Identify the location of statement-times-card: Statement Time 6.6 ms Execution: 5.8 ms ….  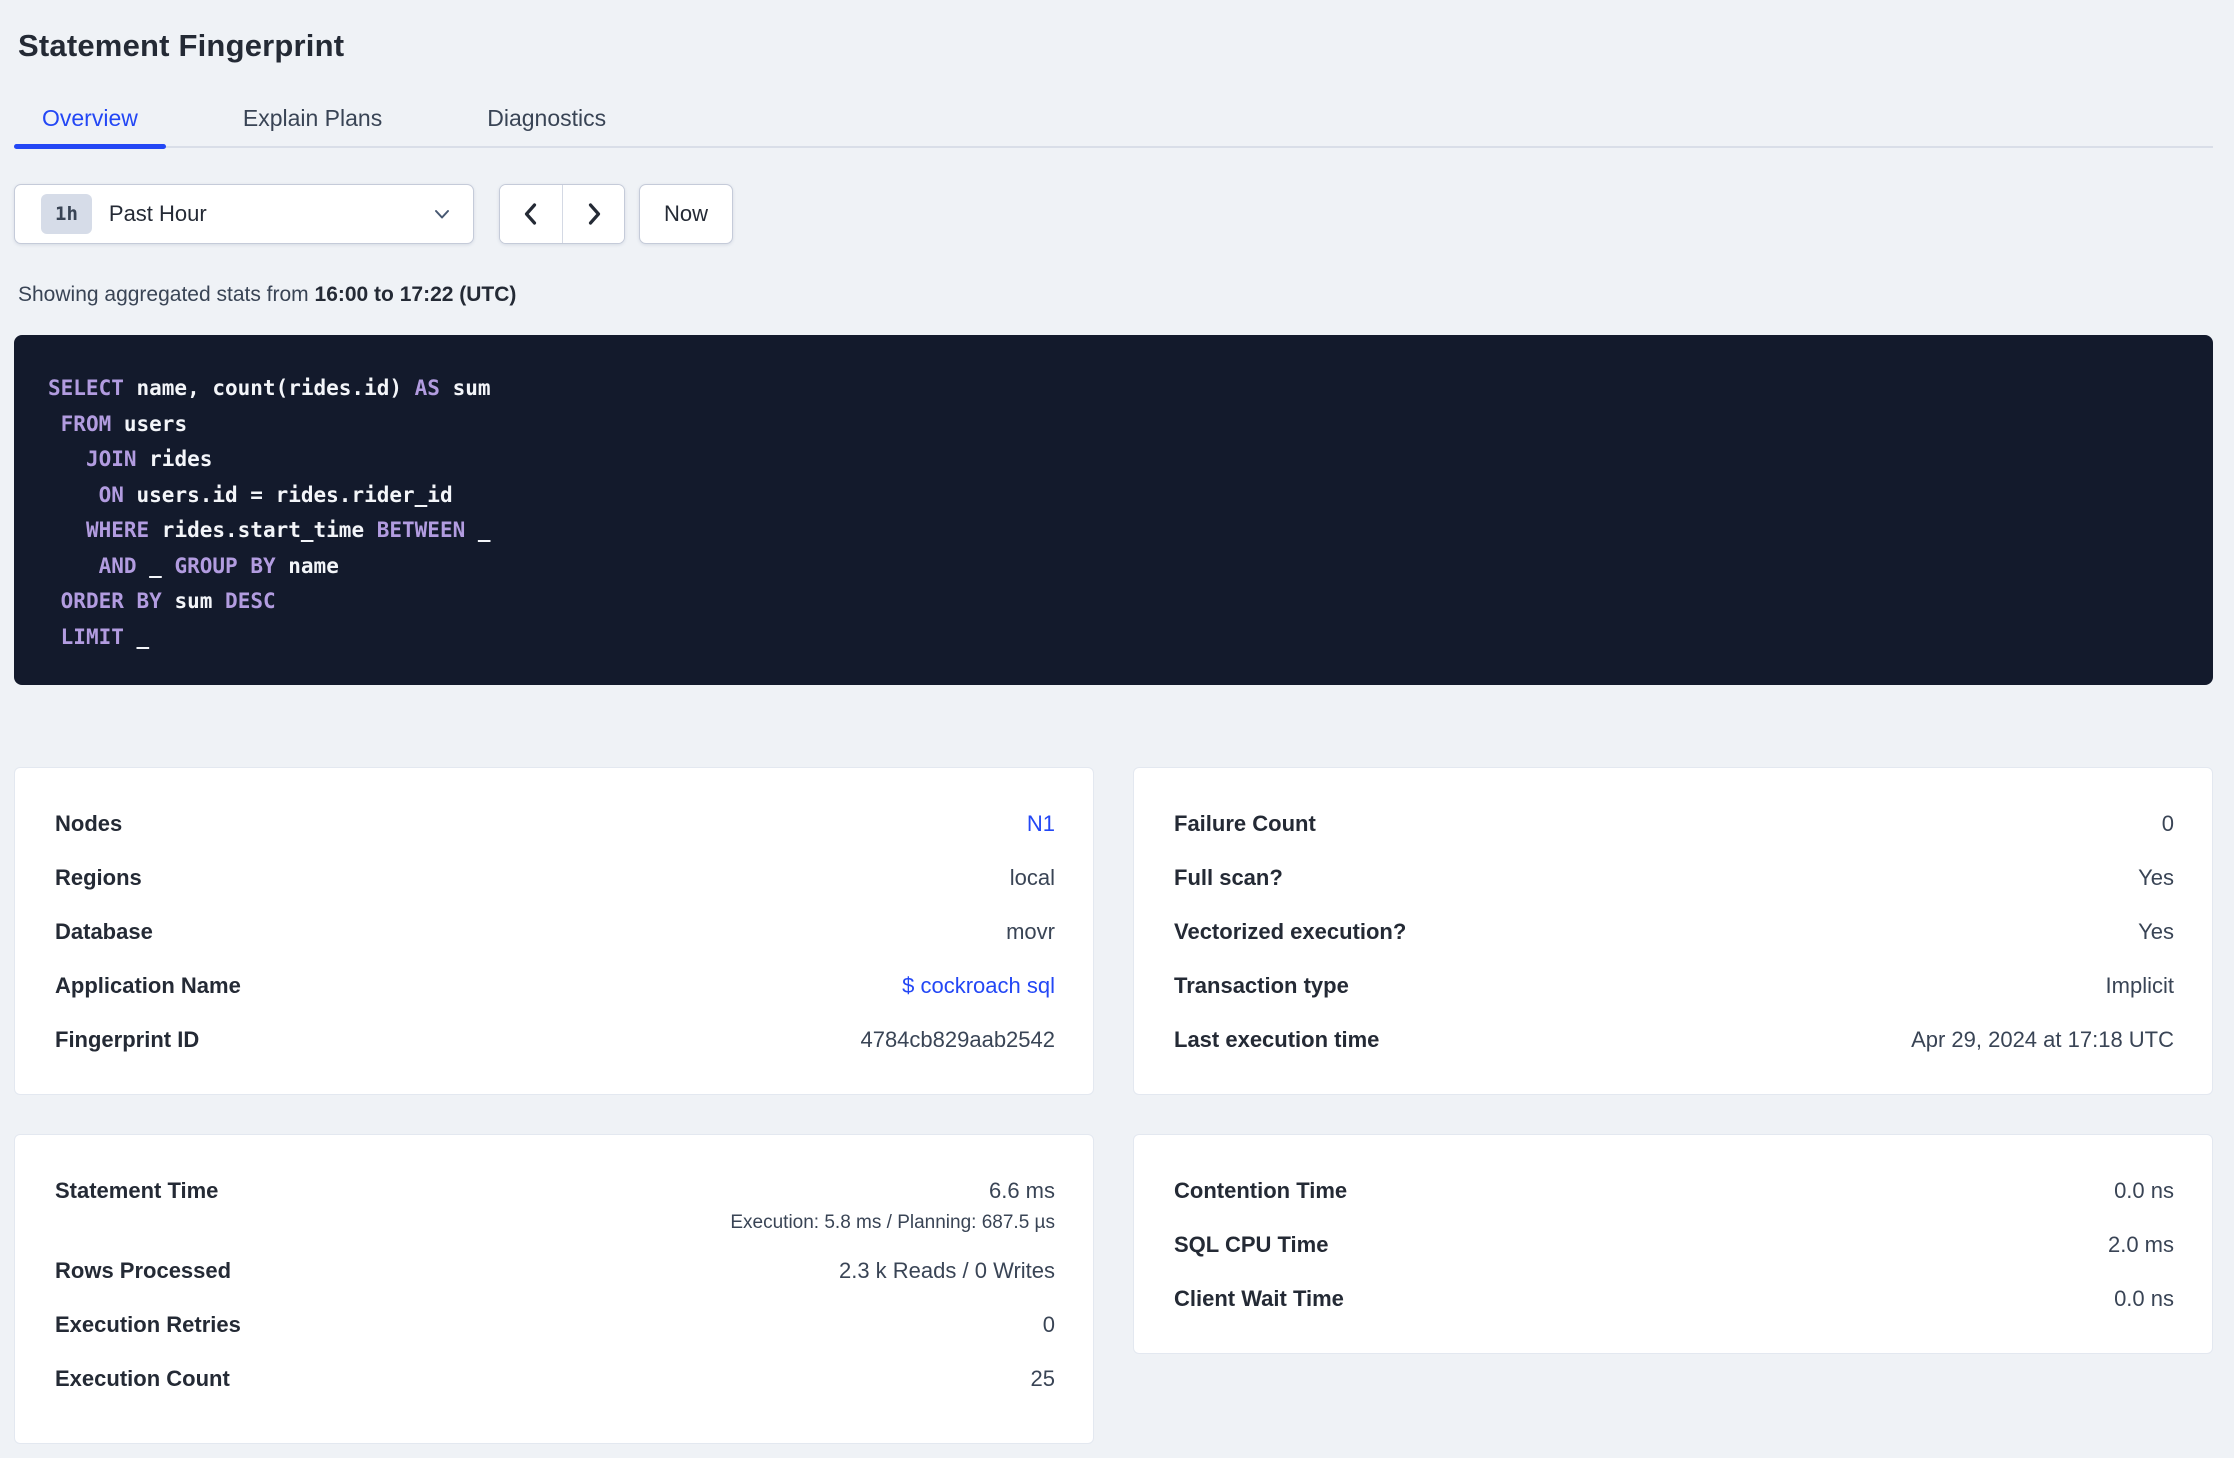
(554, 1289).